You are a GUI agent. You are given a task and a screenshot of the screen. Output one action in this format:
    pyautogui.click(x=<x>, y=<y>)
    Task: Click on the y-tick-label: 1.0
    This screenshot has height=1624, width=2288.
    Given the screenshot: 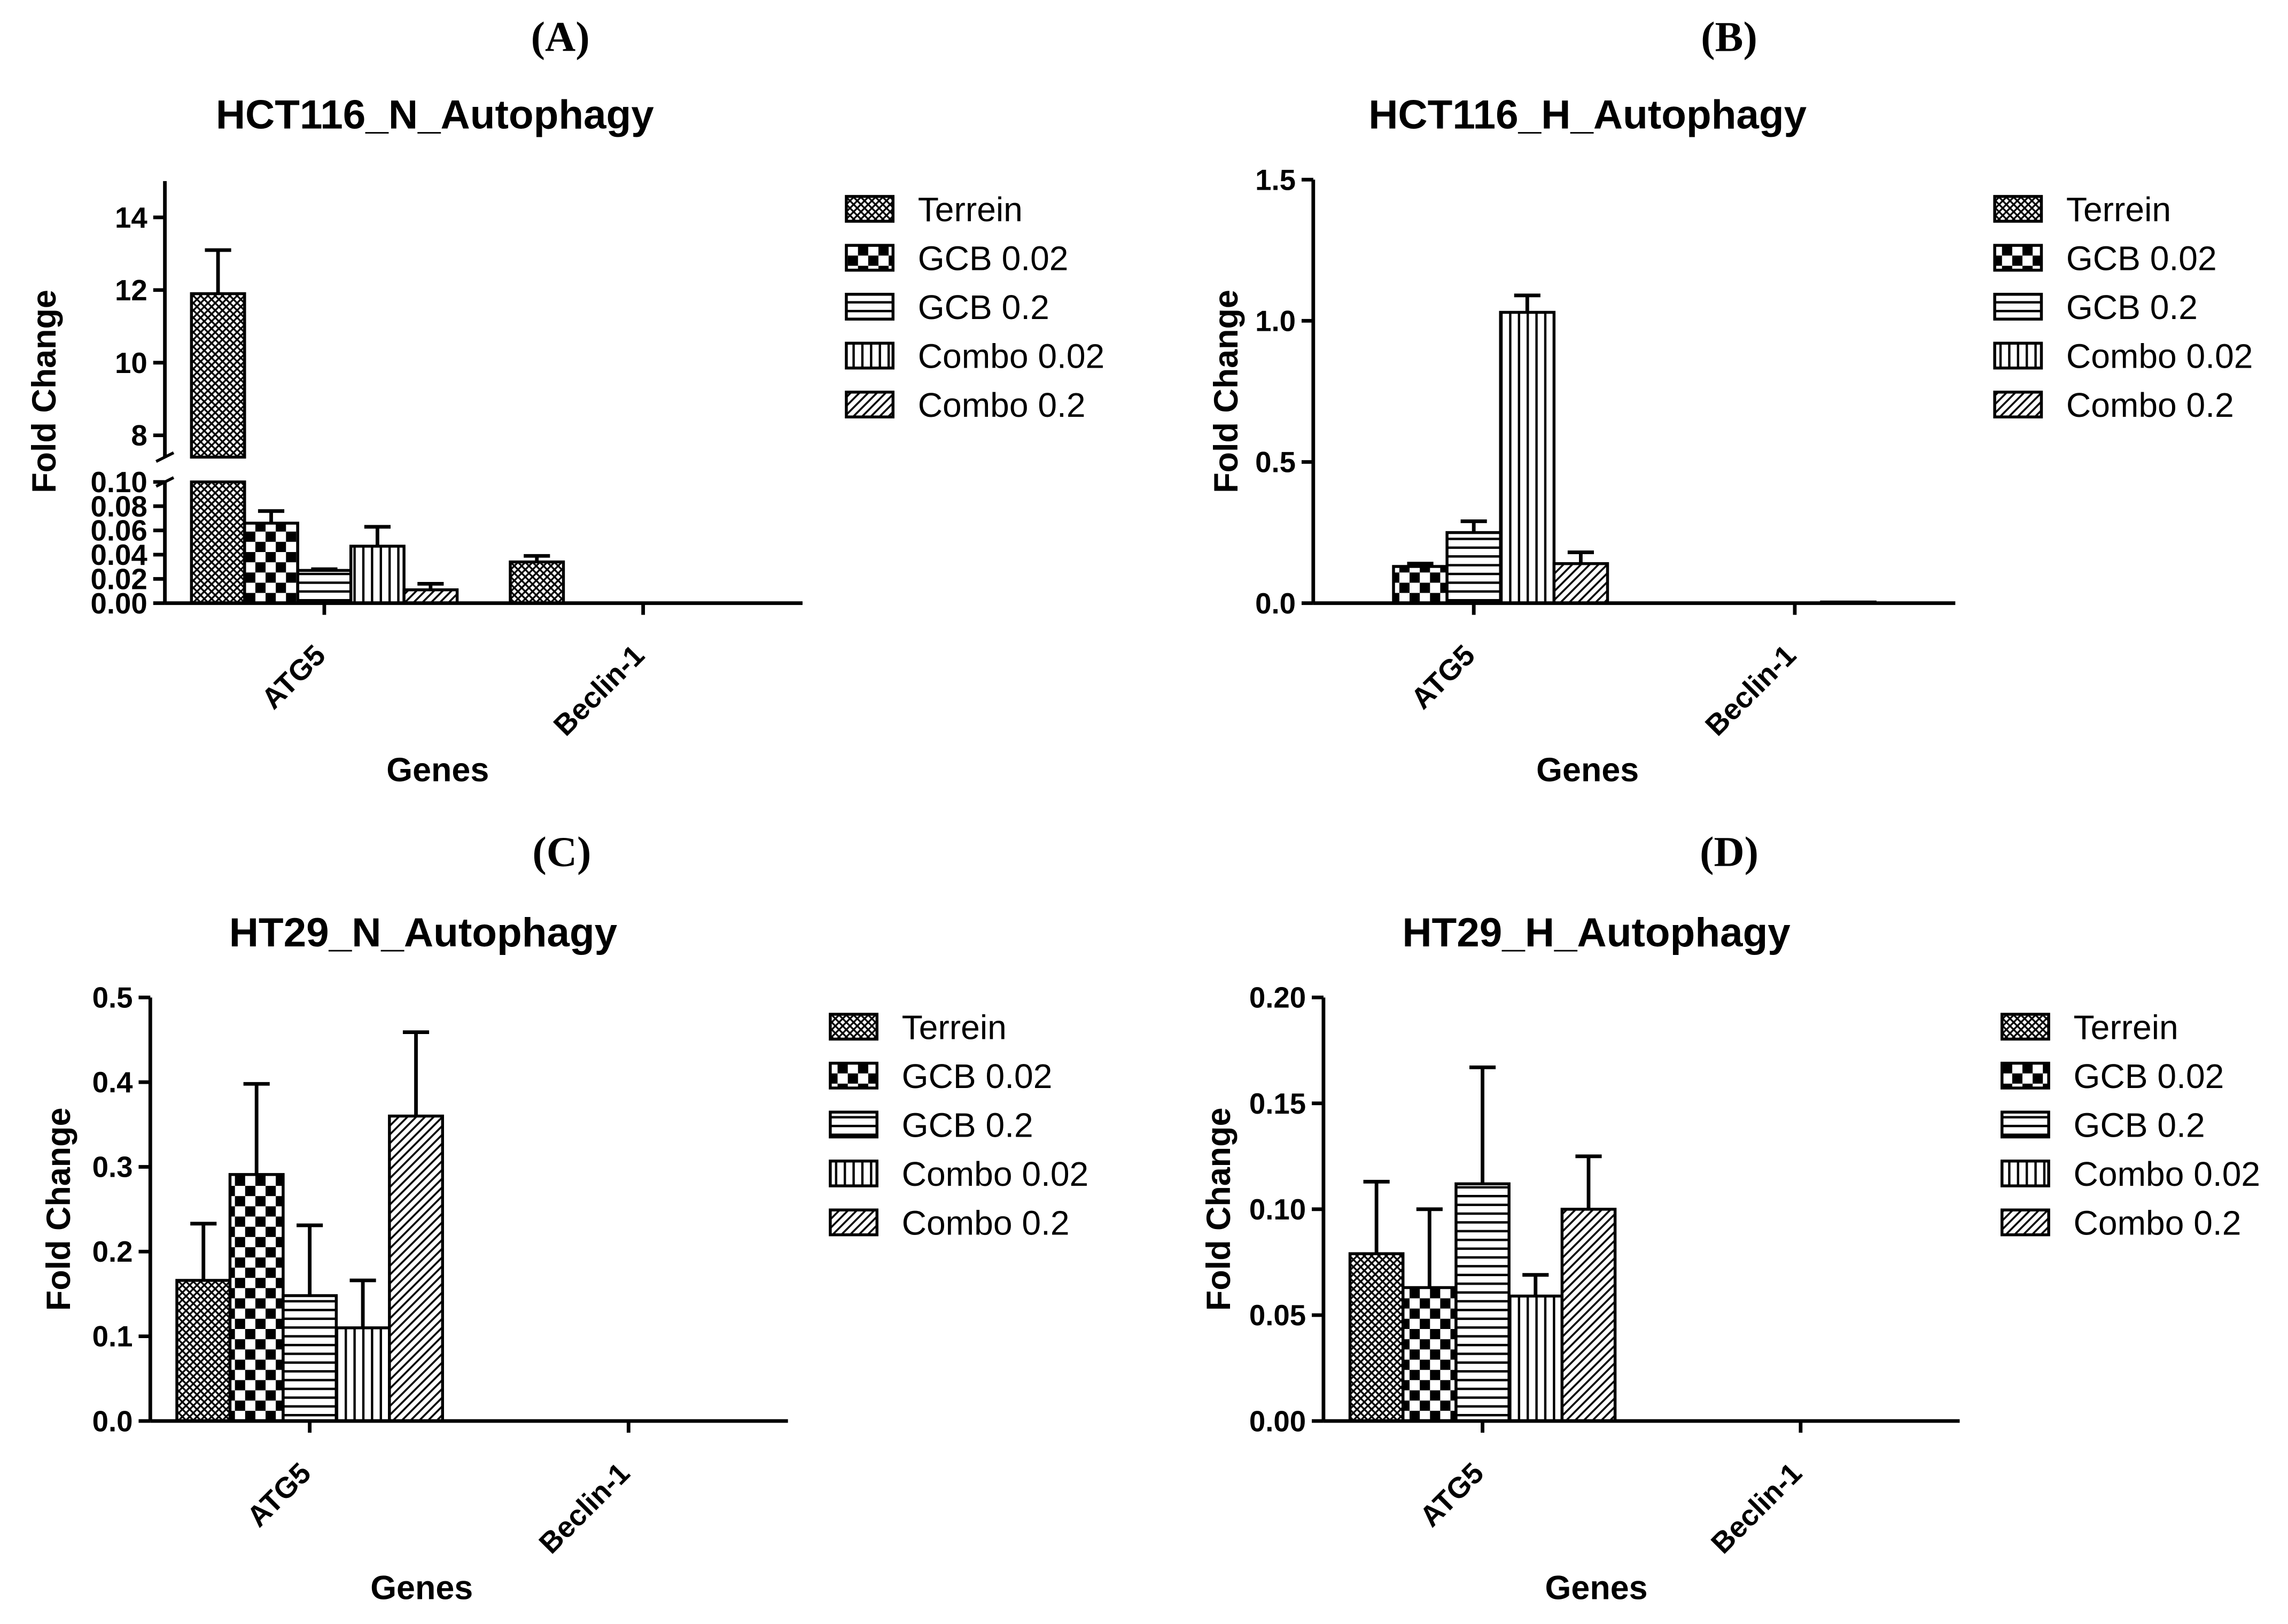 What is the action you would take?
    pyautogui.click(x=1275, y=321)
    